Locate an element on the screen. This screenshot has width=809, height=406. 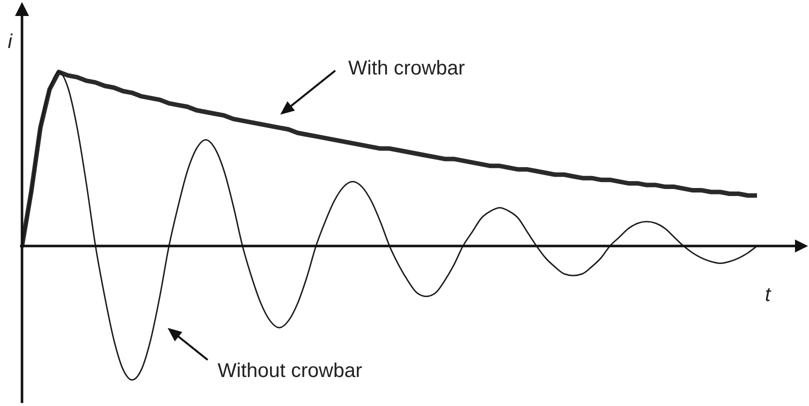
x-axis-title: t is located at coordinates (768, 295).